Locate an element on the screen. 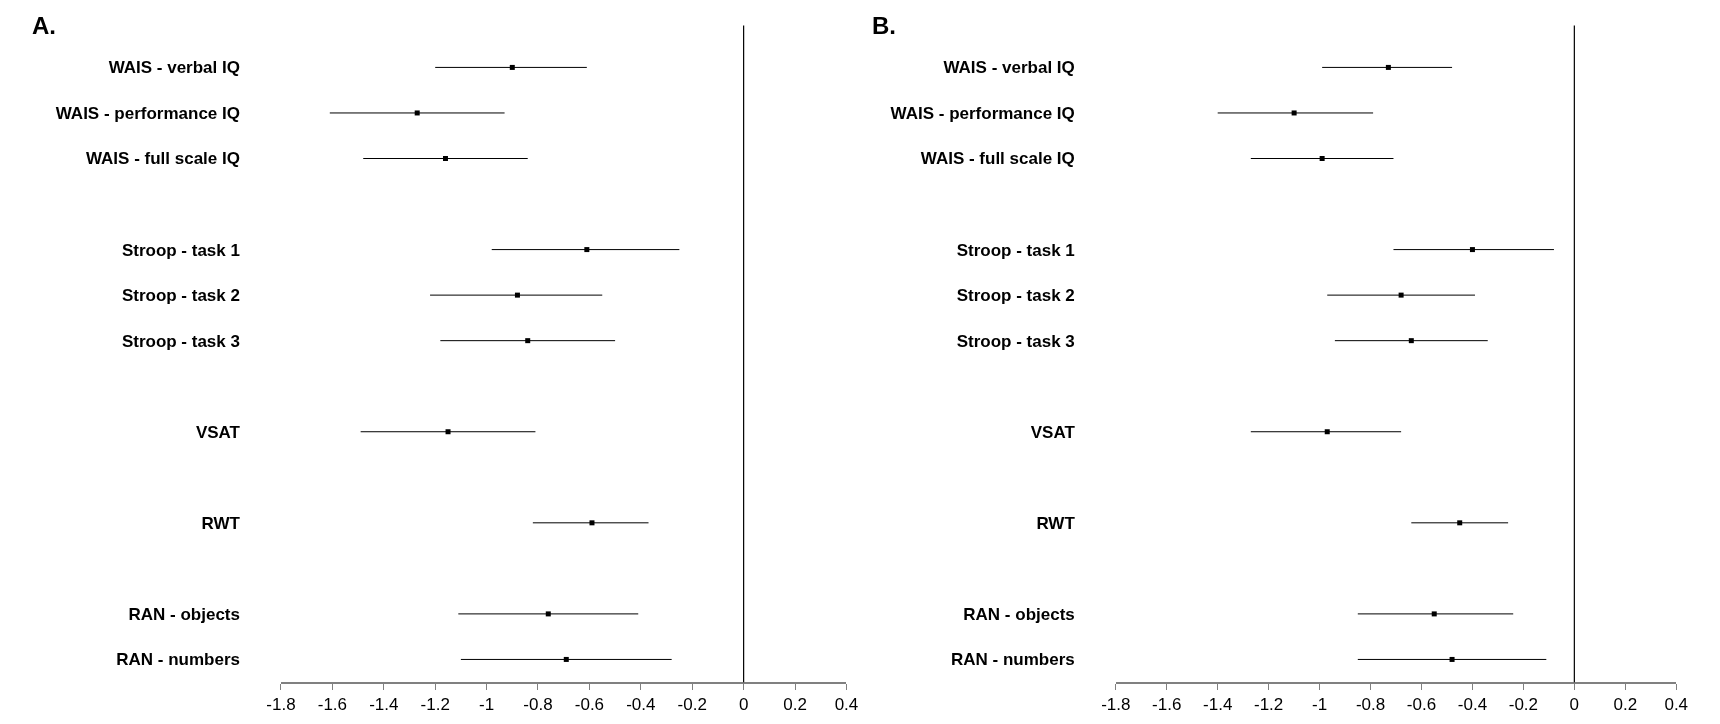  text: B. is located at coordinates (884, 25).